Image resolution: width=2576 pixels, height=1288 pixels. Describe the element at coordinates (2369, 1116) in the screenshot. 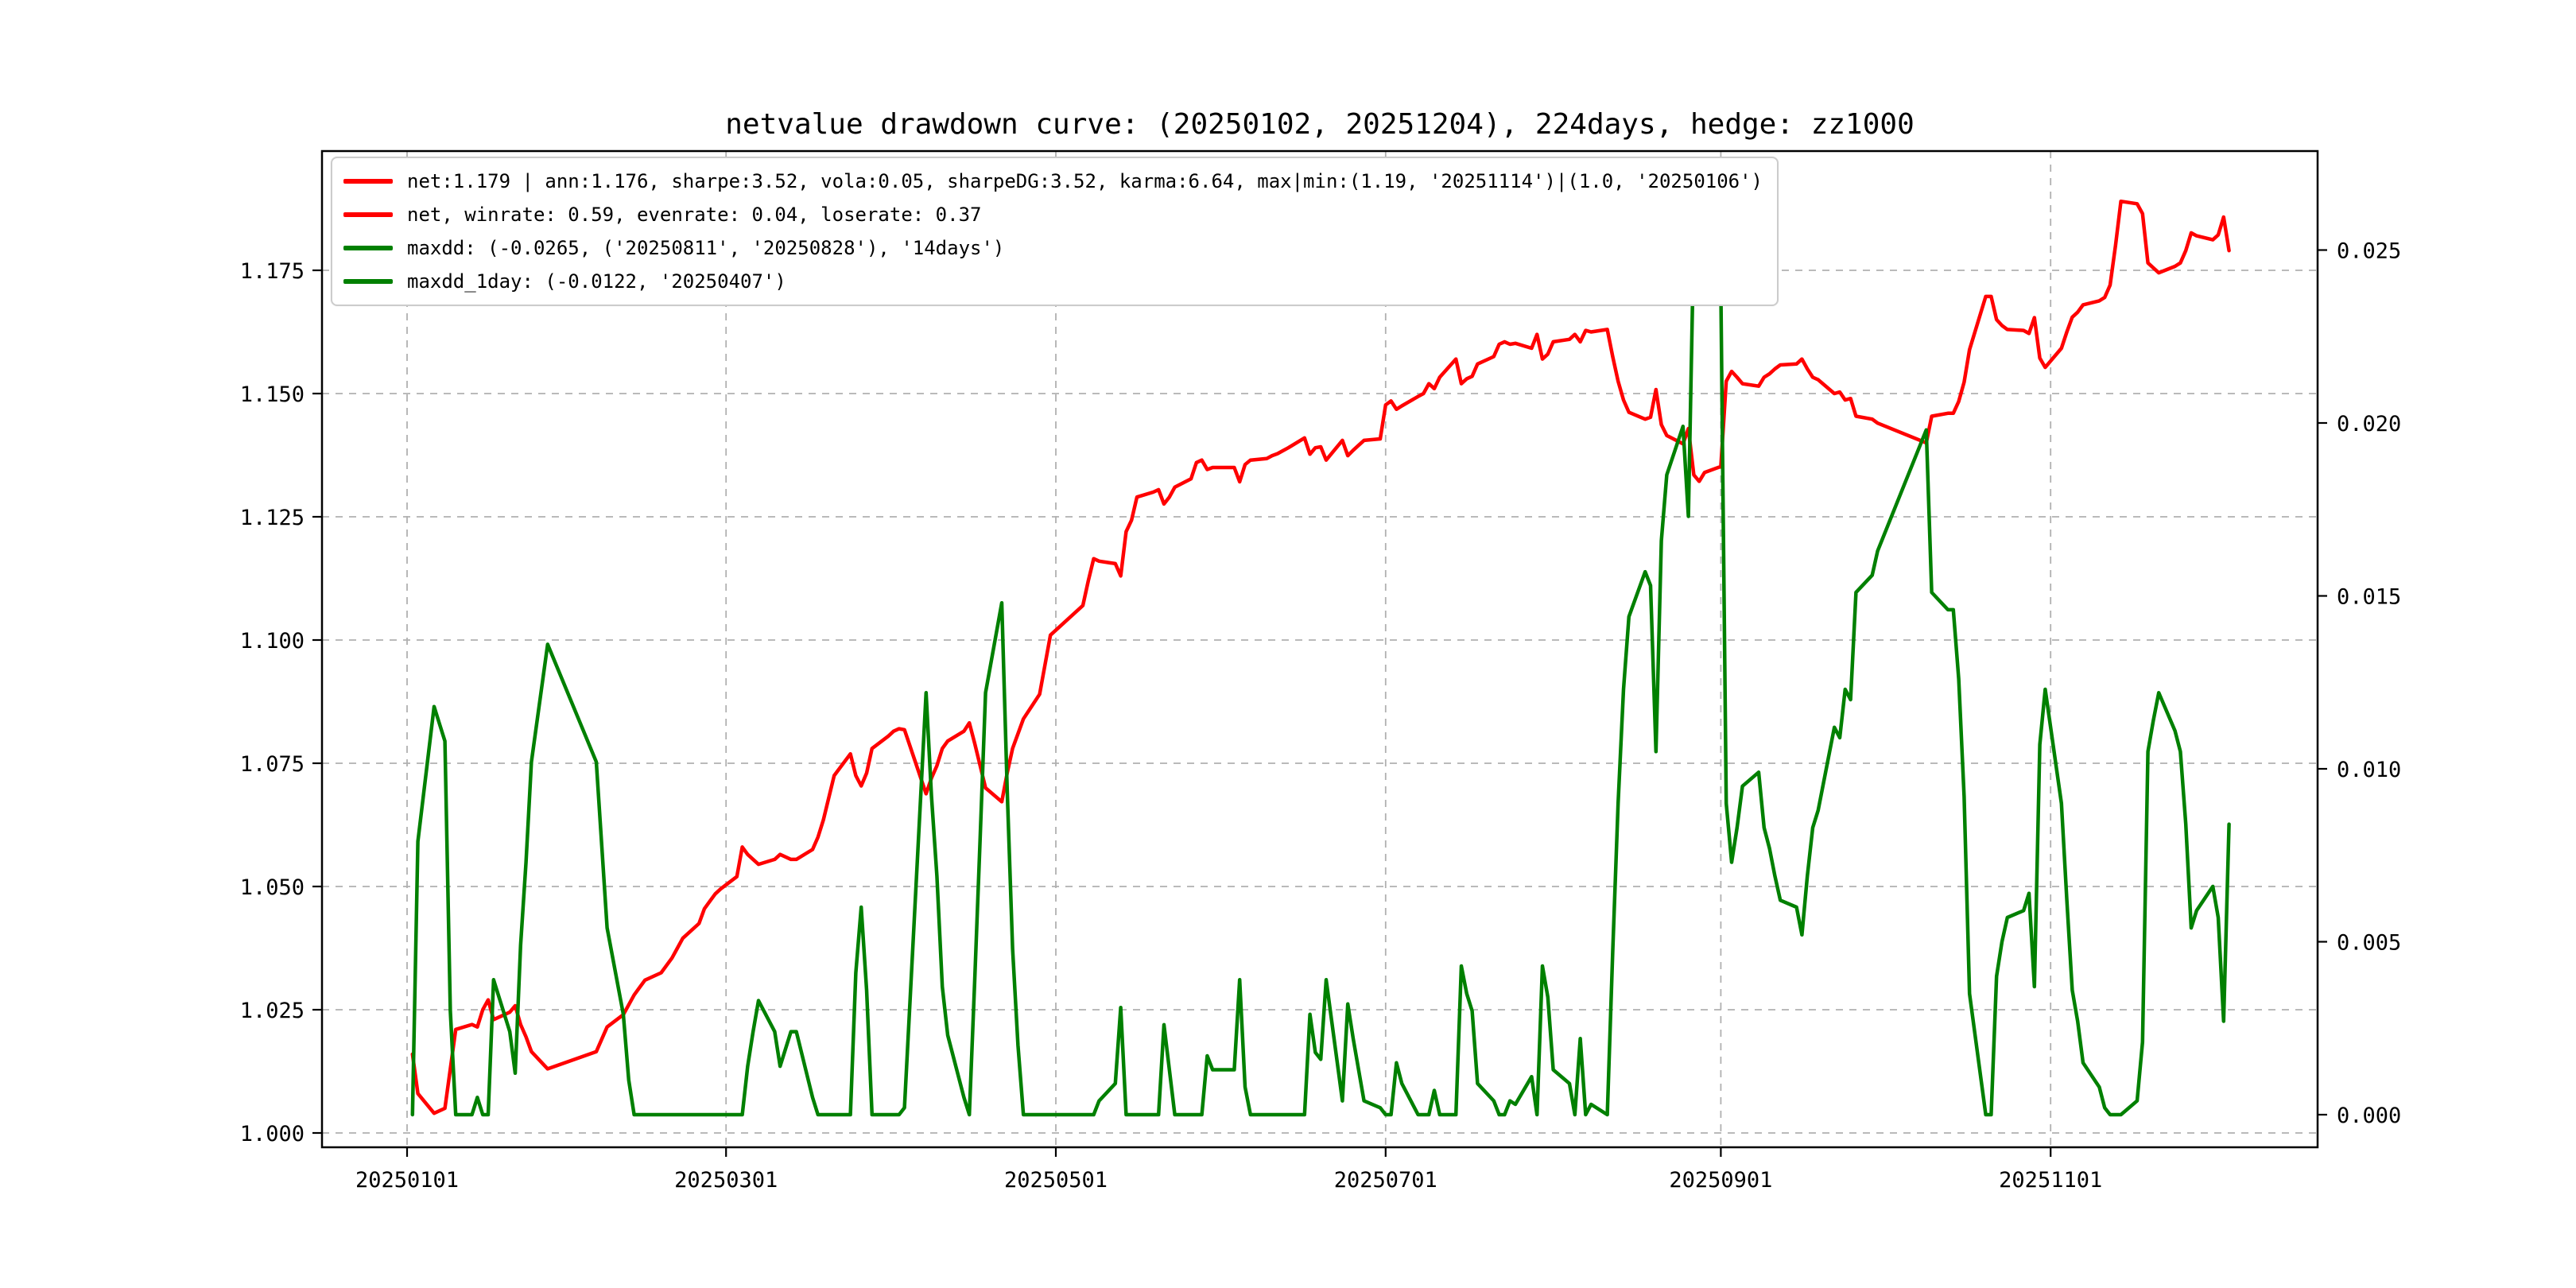

I see `right-tick-label: 0.000` at that location.